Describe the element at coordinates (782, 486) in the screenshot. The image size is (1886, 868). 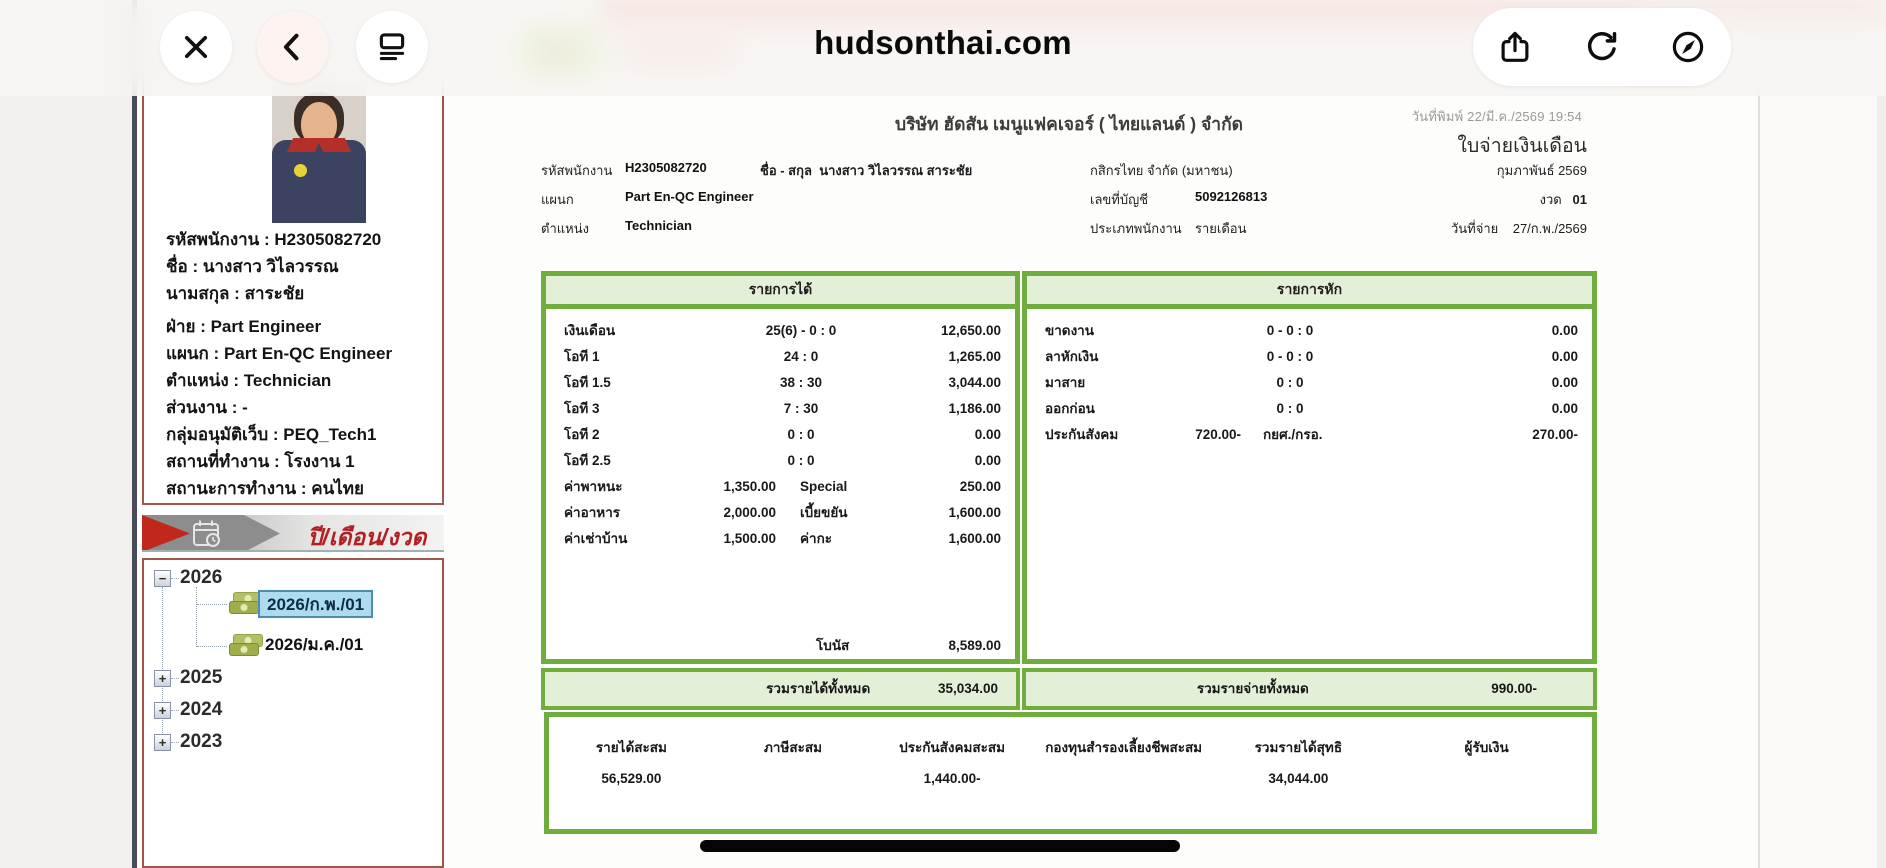
I see `income-row: ค่าพาหนะ 1,350.00 Special 250.00` at that location.